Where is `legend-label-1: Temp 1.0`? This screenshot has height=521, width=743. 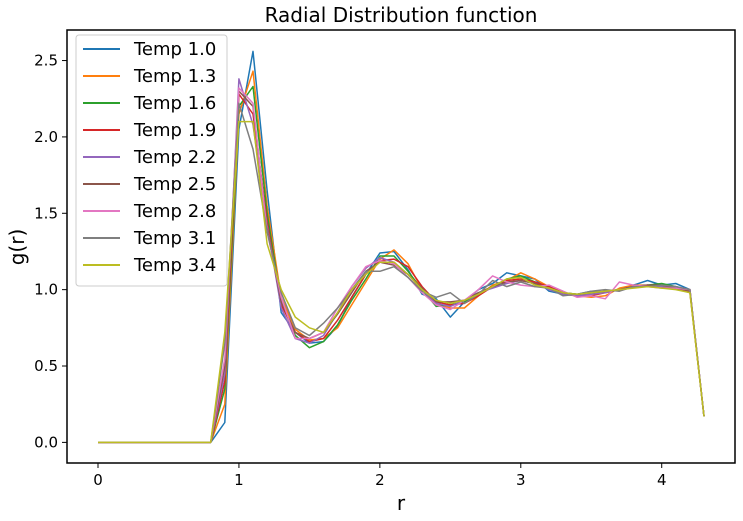
legend-label-1: Temp 1.0 is located at coordinates (174, 49).